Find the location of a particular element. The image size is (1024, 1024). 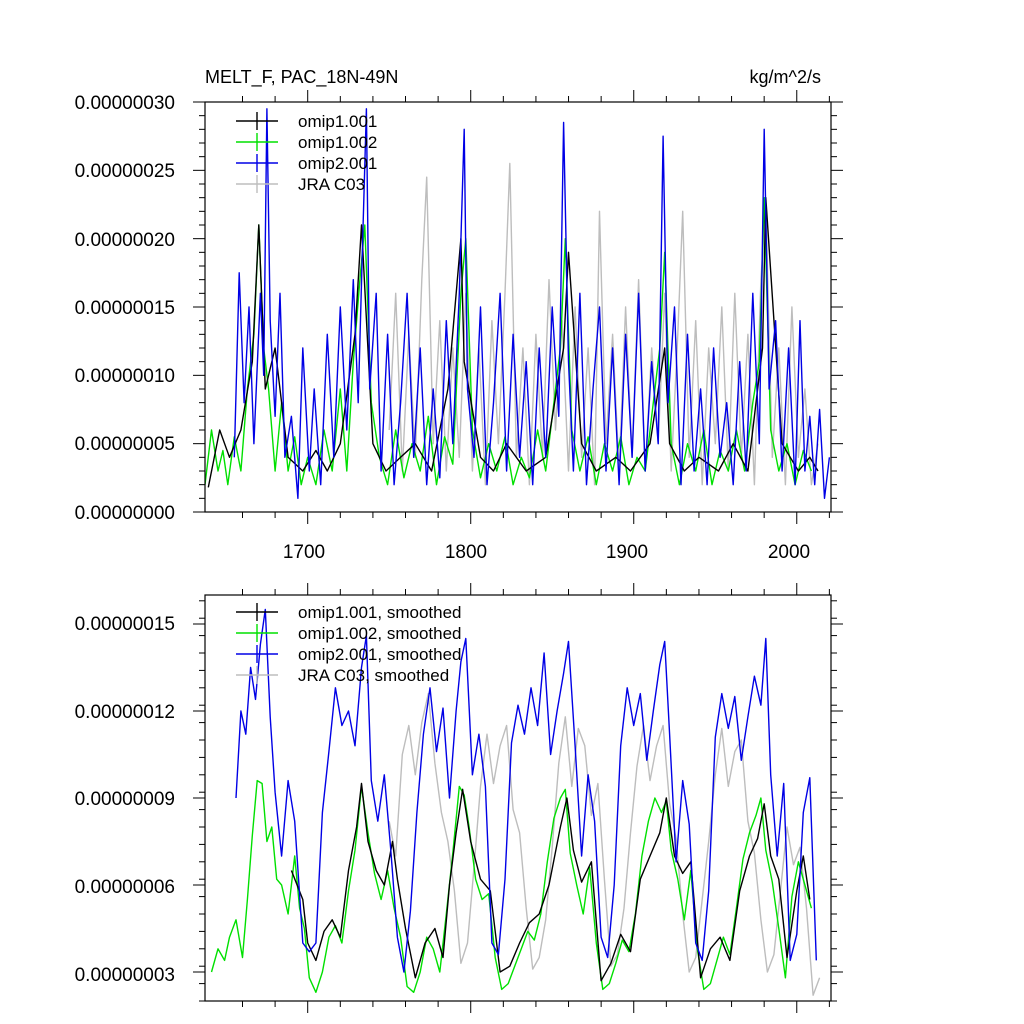

top-x-tick-label: 1800 is located at coordinates (466, 552).